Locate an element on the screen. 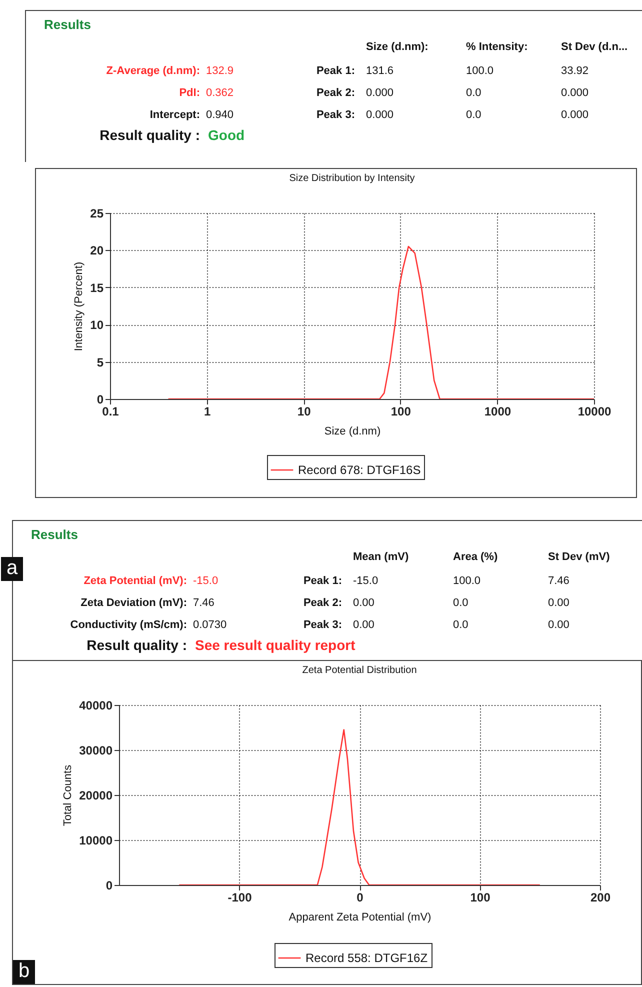  text: Intercept: is located at coordinates (175, 115).